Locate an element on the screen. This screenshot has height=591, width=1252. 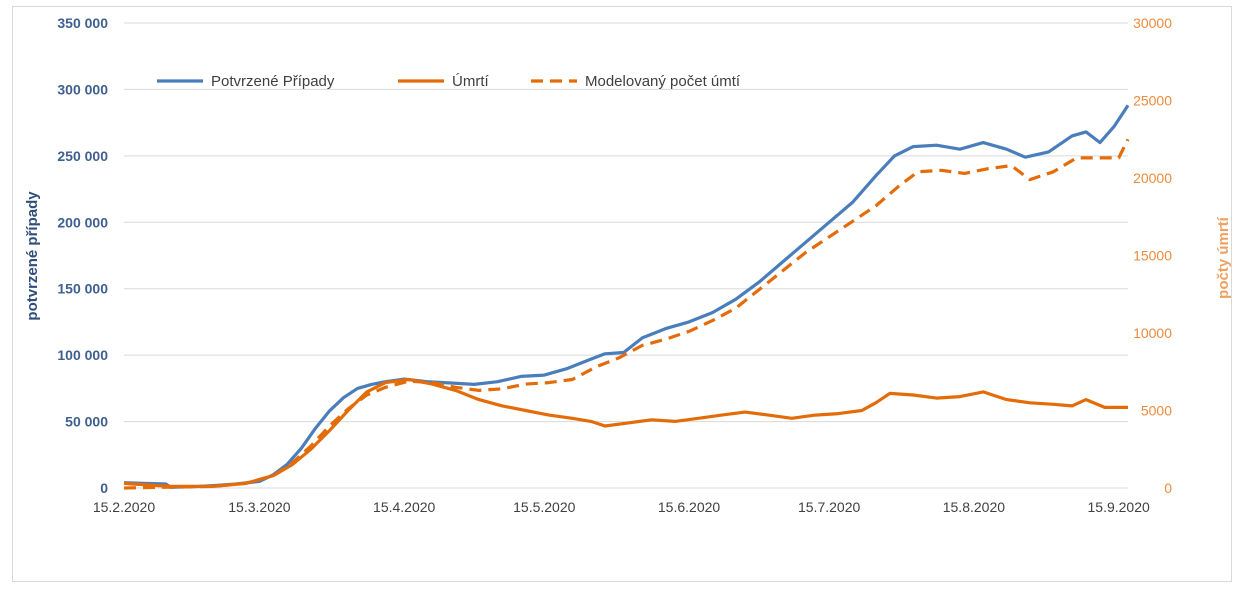
x-tick-label: 15.9.2020 is located at coordinates (1119, 507).